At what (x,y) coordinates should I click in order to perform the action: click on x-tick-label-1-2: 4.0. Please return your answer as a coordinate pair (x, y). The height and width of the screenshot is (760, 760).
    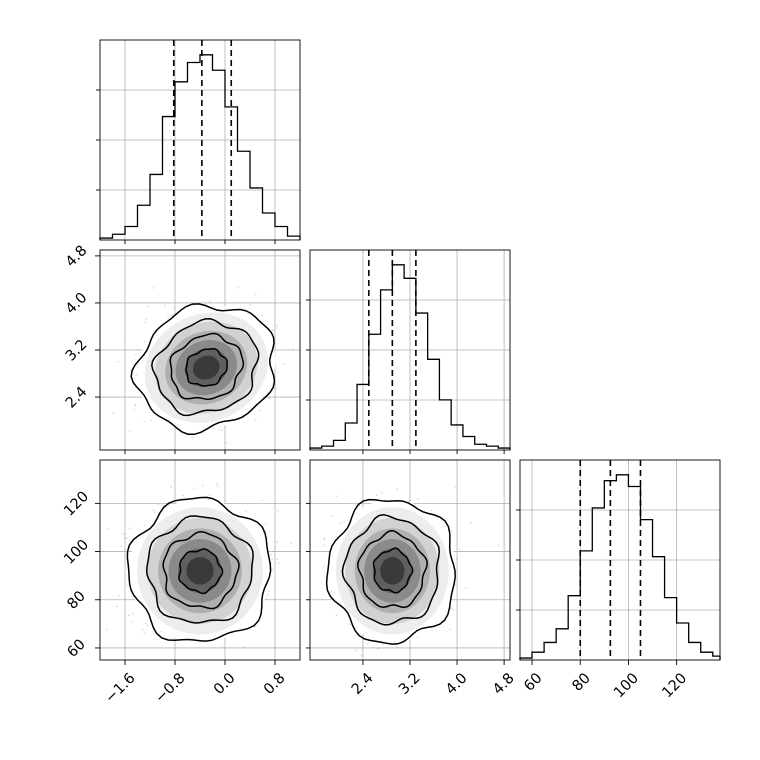
    Looking at the image, I should click on (457, 684).